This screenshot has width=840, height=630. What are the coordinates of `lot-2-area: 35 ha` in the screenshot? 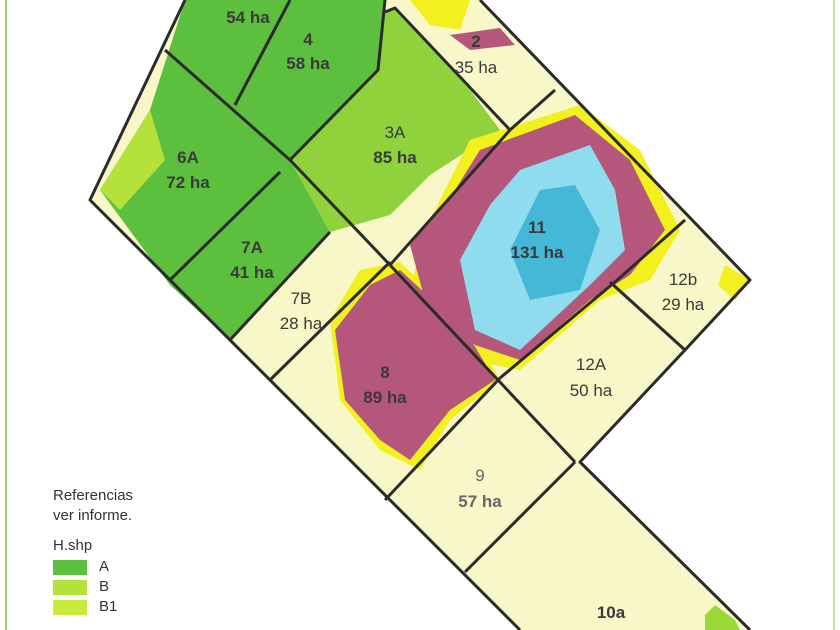 It's located at (476, 67).